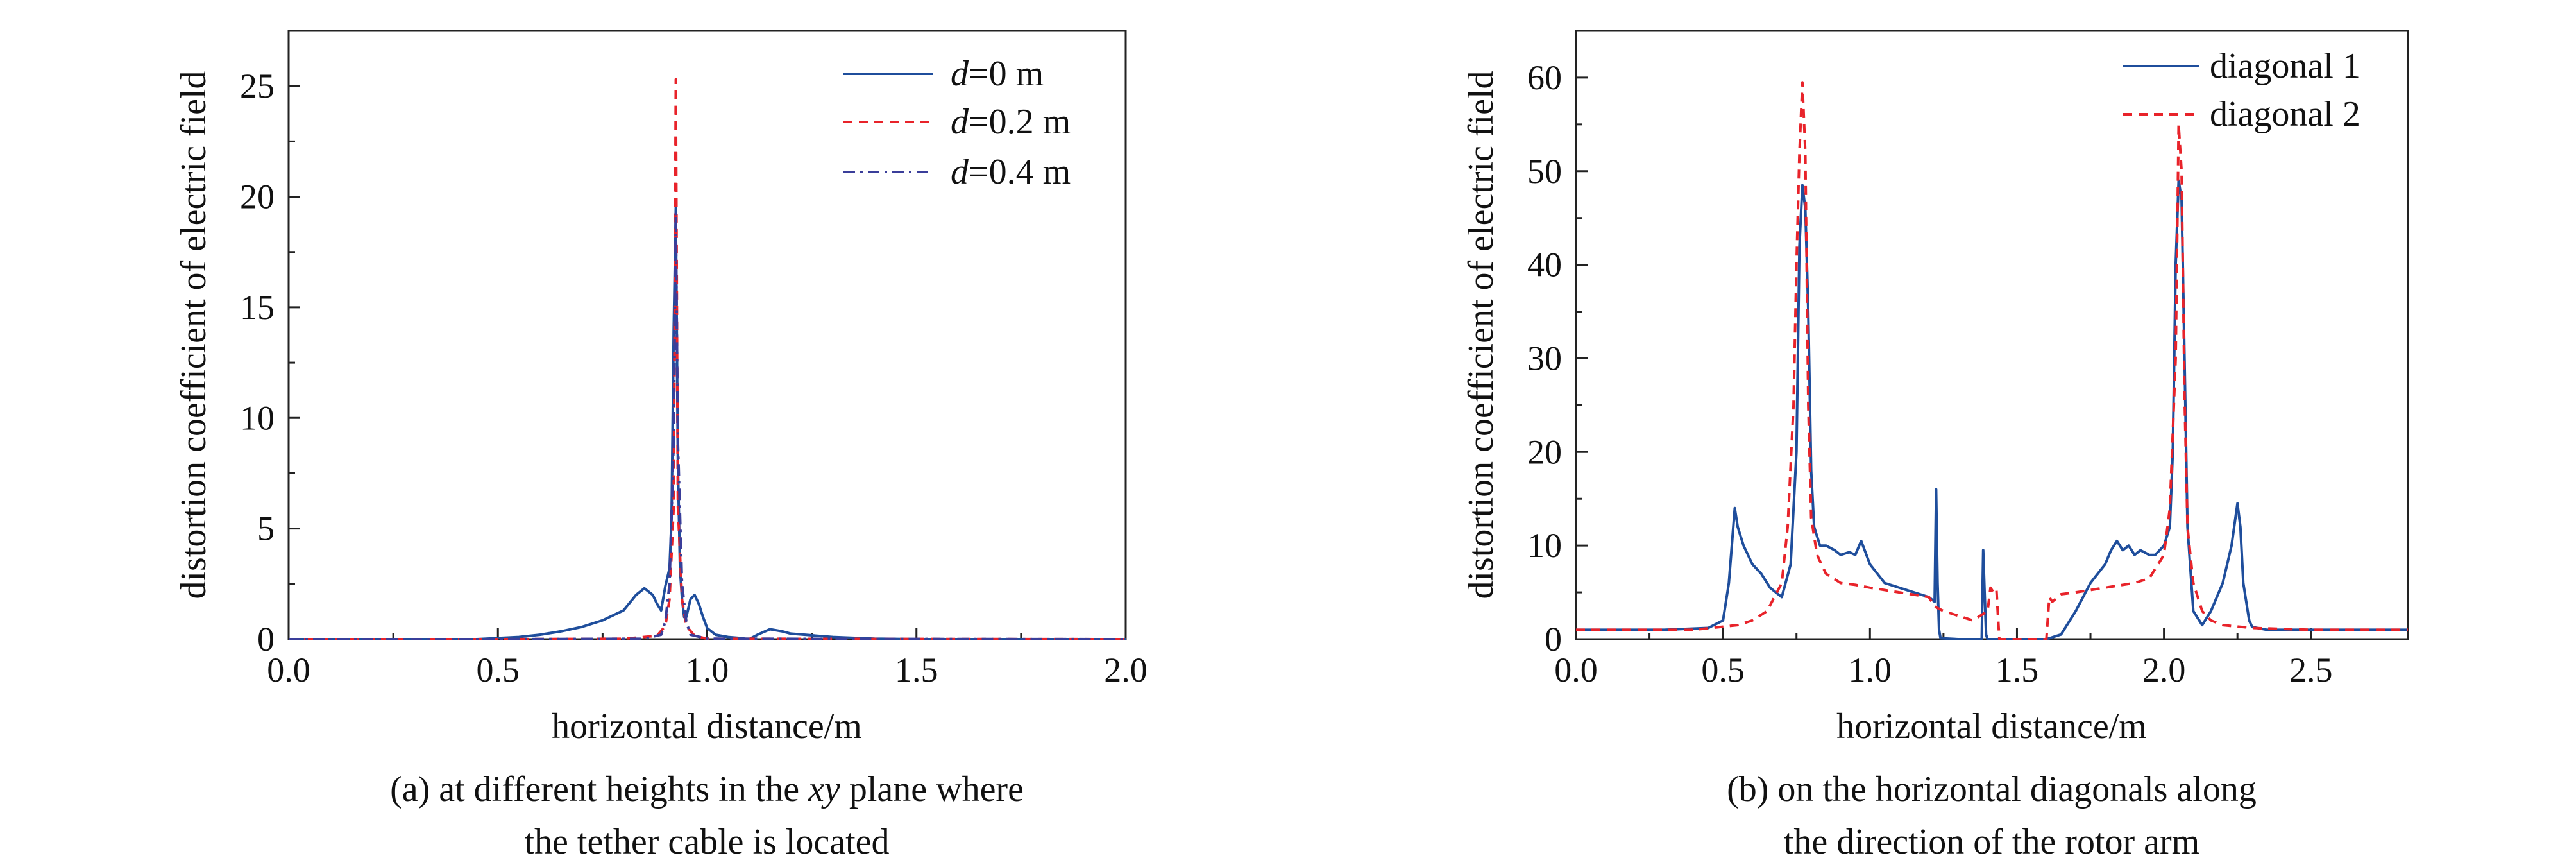  I want to click on caption-b-line1: (b) on the horizontal diagonals along, so click(1992, 789).